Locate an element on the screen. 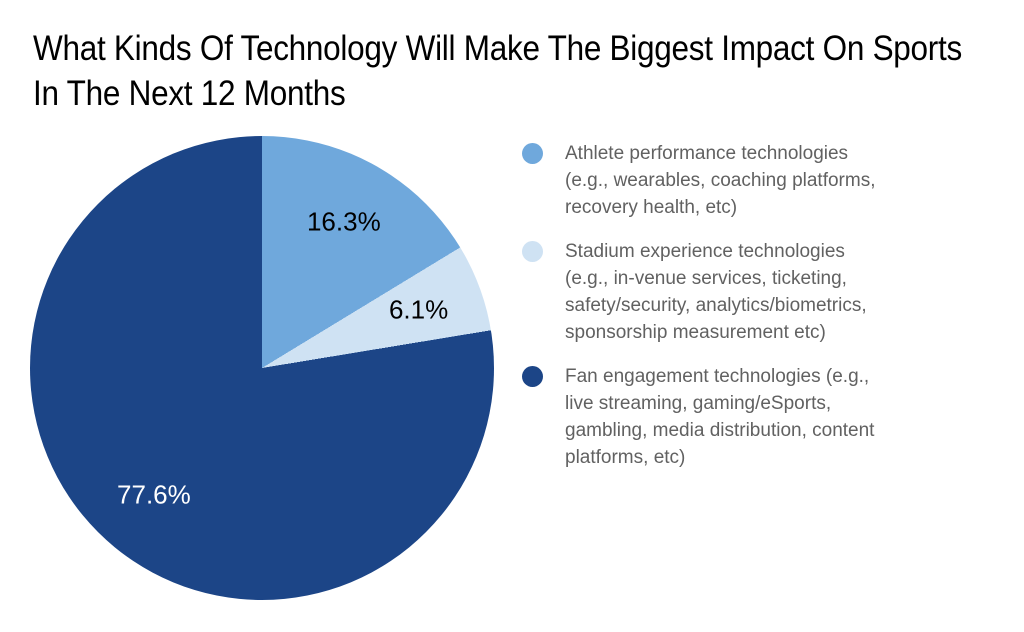 The image size is (1024, 632). legend-label-line: sponsorship measurement etc) is located at coordinates (695, 332).